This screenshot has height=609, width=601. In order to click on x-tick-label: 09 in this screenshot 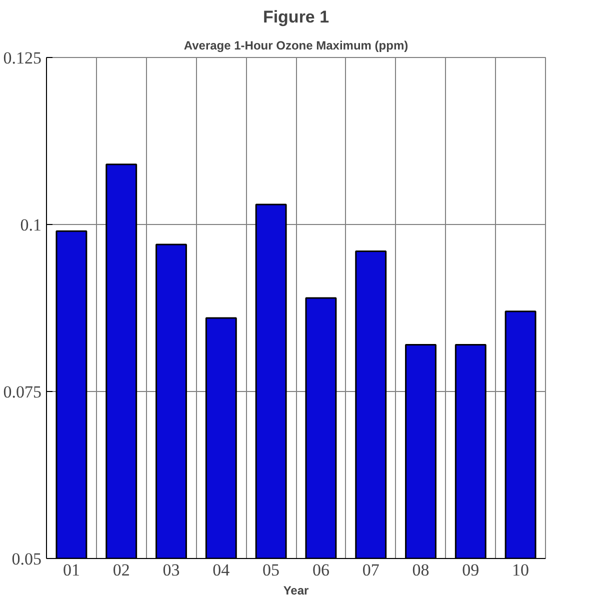, I will do `click(471, 570)`.